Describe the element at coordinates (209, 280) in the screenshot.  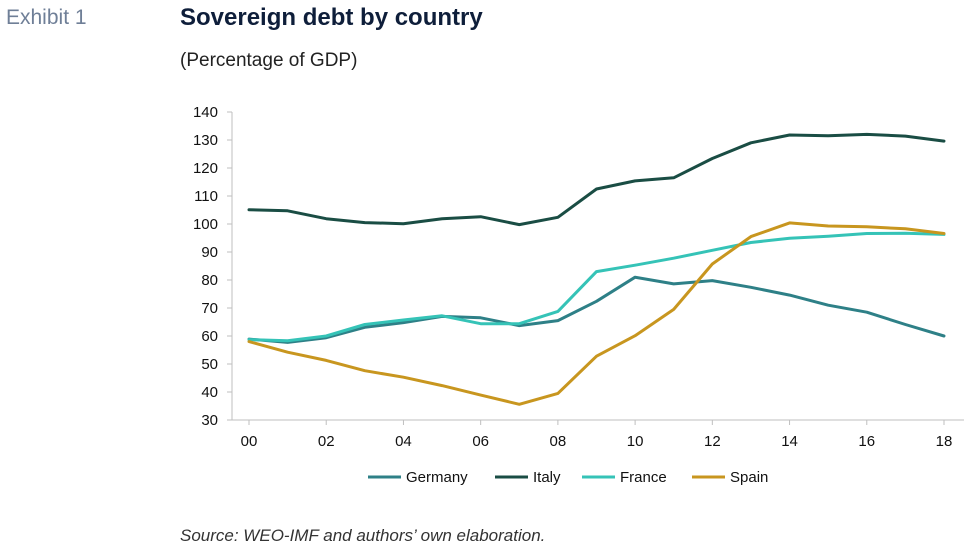
I see `y-tick-label: 80` at that location.